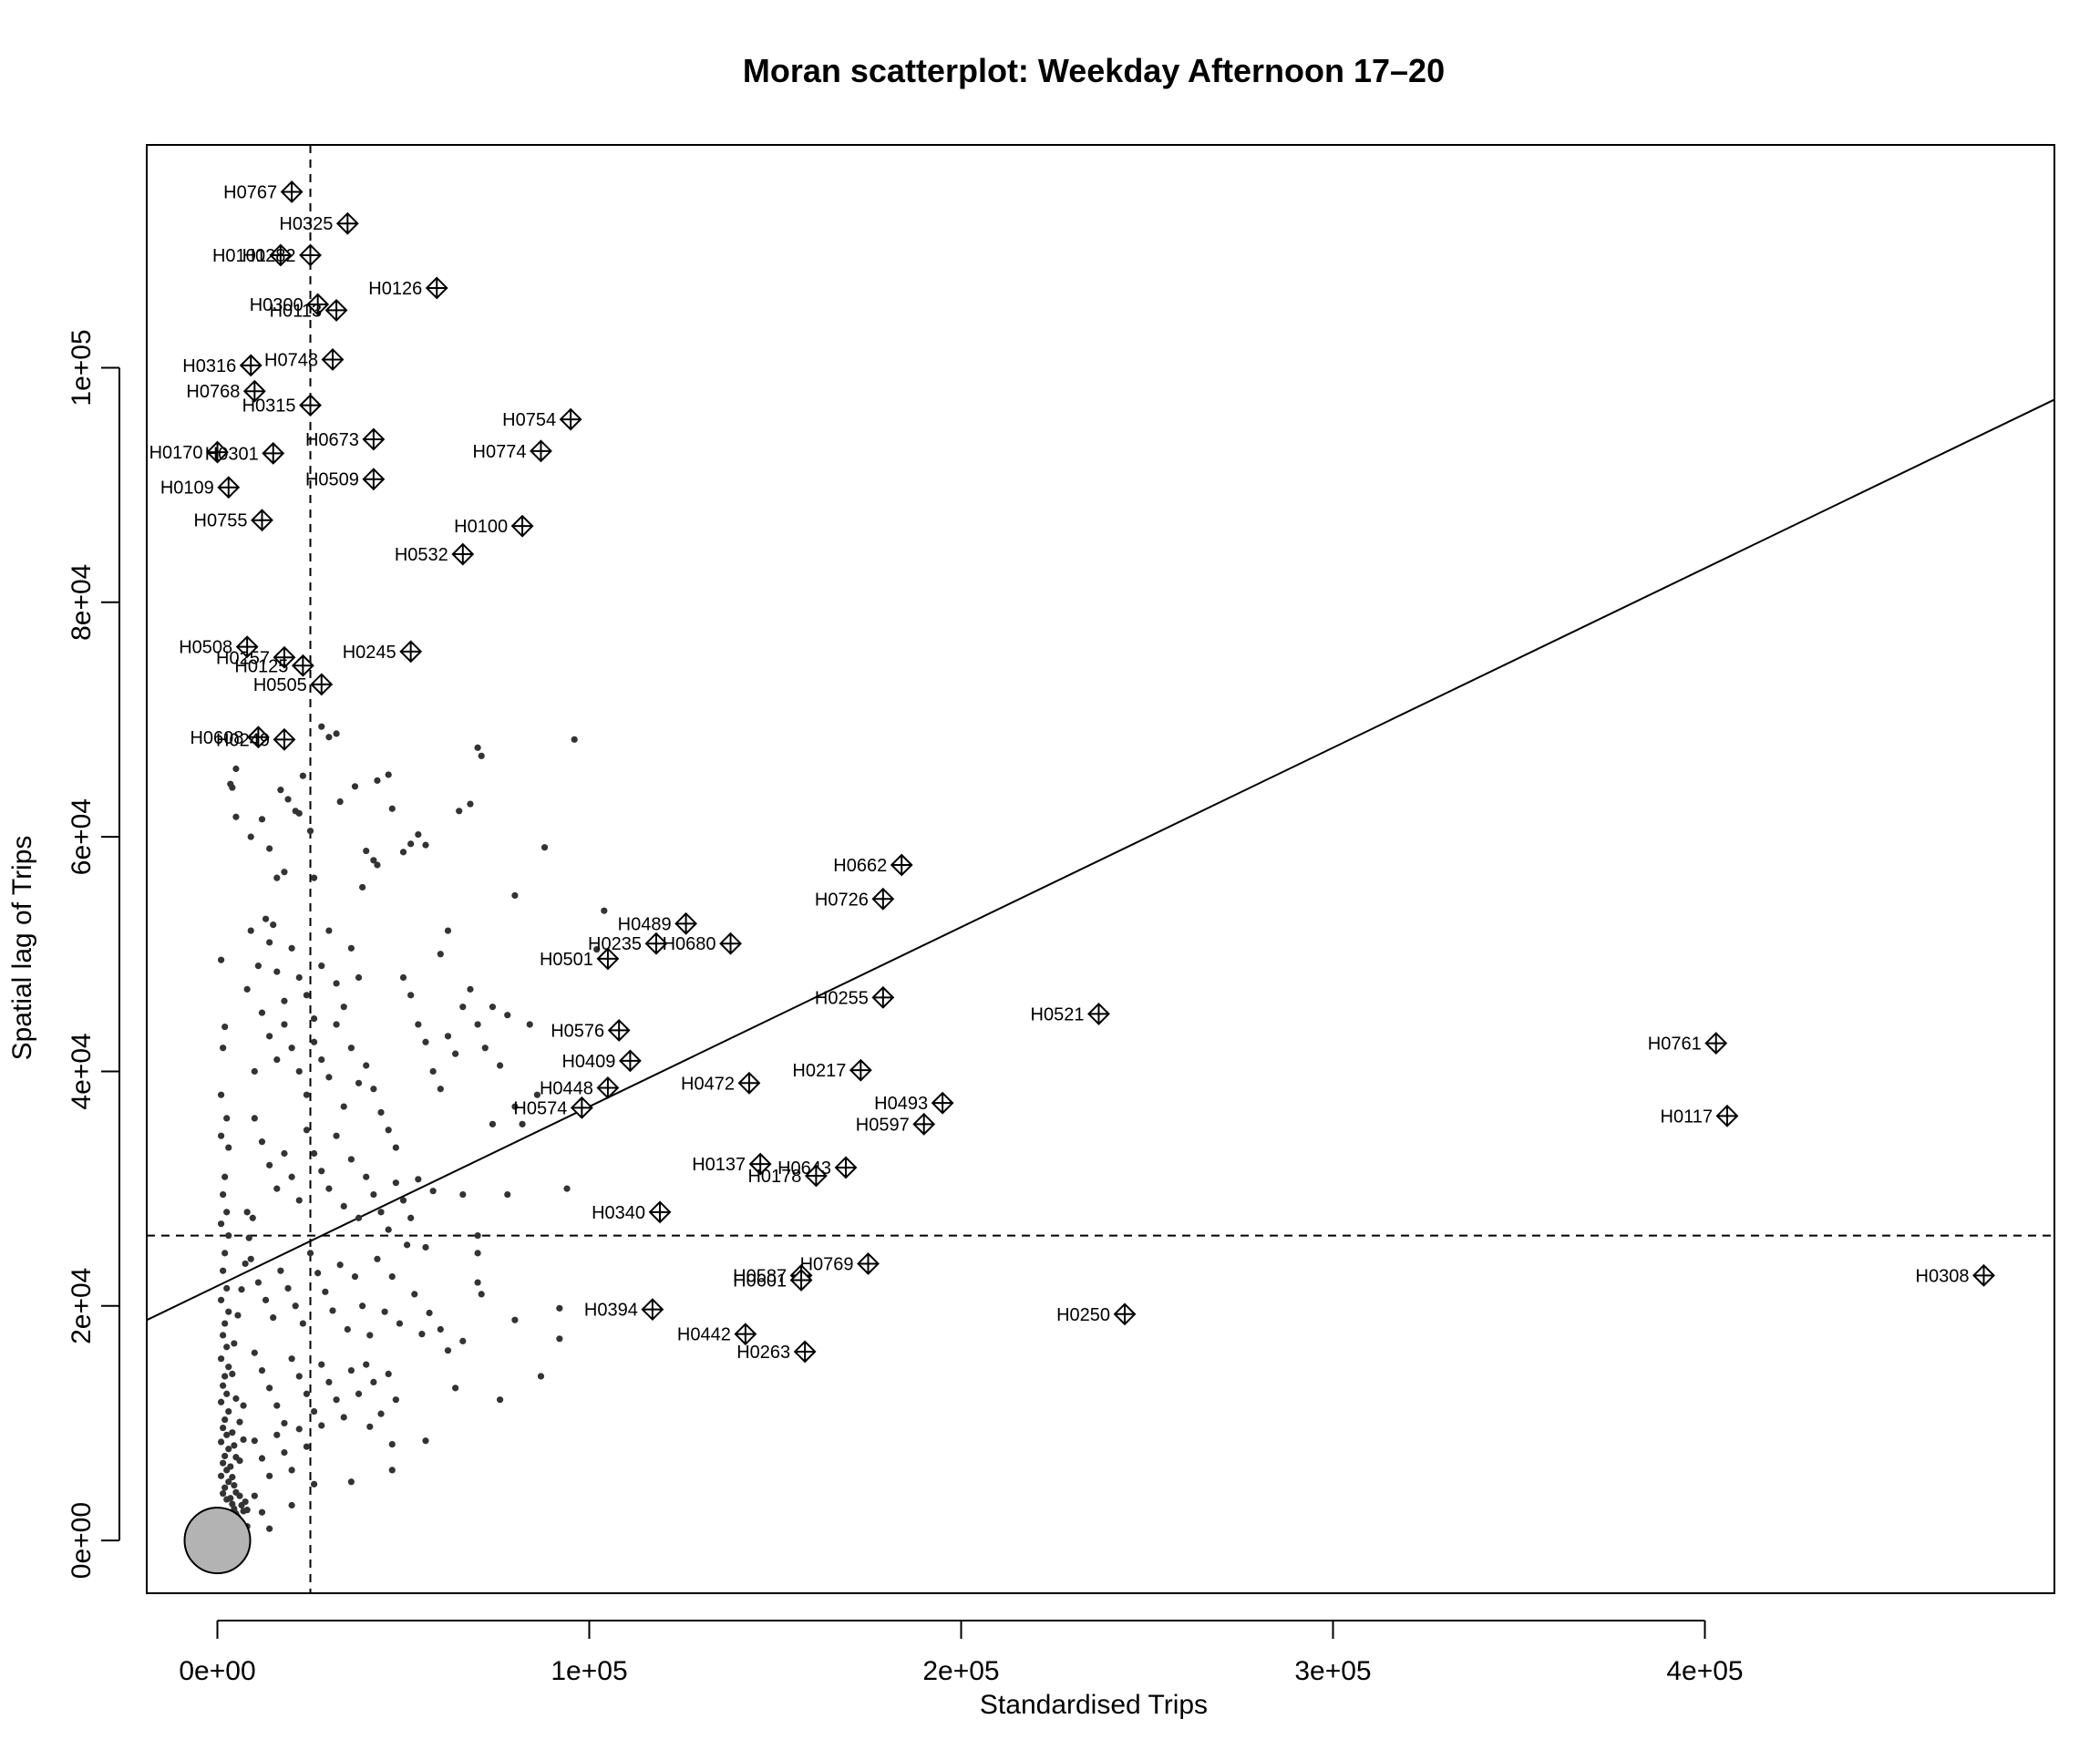 Image resolution: width=2100 pixels, height=1750 pixels. What do you see at coordinates (1333, 1671) in the screenshot?
I see `x-tick-label: 3e+05` at bounding box center [1333, 1671].